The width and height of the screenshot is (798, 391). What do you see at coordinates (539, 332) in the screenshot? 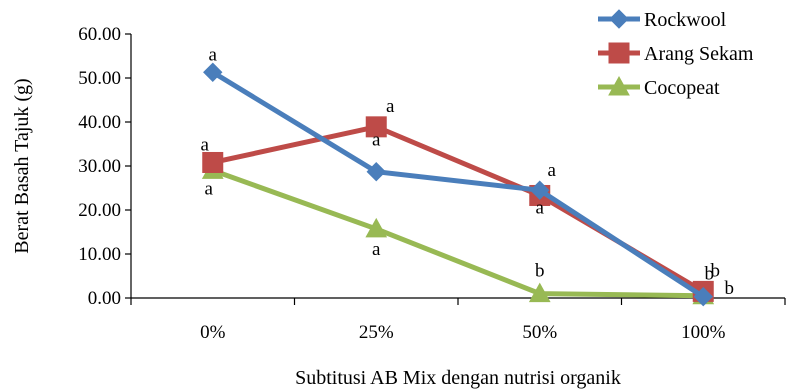
I see `x-tick-label: 50%` at bounding box center [539, 332].